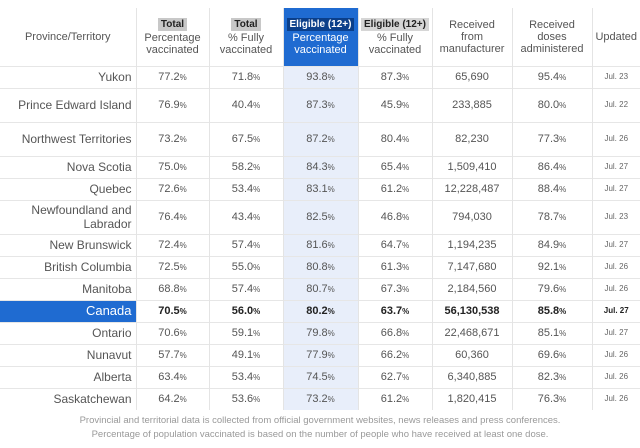  What do you see at coordinates (109, 355) in the screenshot?
I see `province-name: Nunavut` at bounding box center [109, 355].